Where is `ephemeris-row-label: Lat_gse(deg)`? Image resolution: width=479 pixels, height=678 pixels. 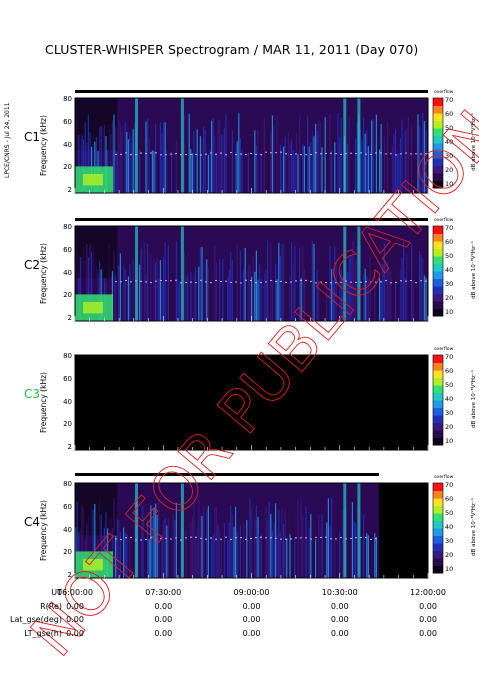 ephemeris-row-label: Lat_gse(deg) is located at coordinates (36, 619).